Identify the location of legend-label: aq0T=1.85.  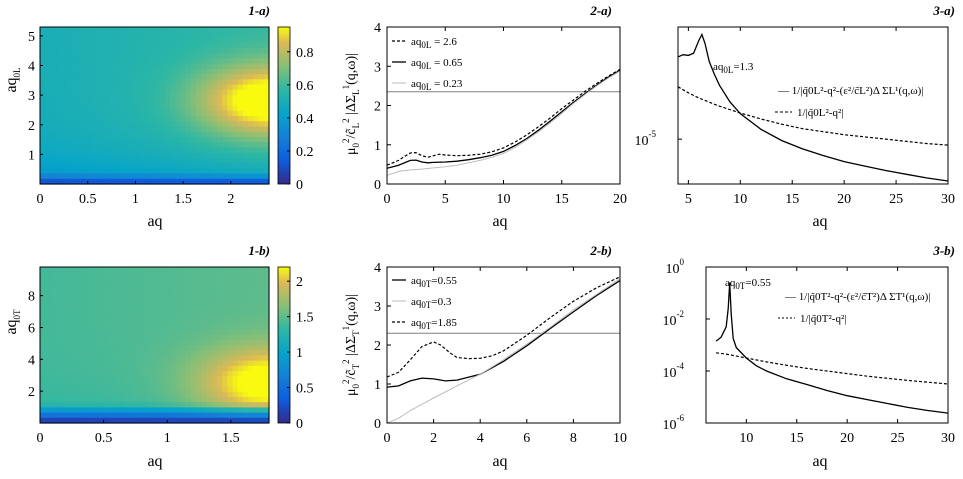
(434, 324).